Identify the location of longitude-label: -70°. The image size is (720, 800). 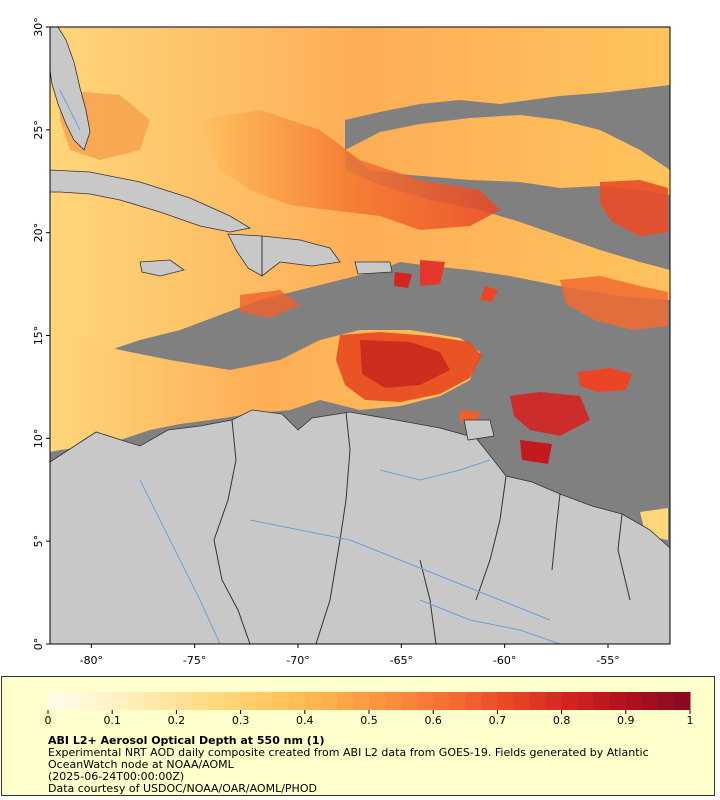
(297, 659).